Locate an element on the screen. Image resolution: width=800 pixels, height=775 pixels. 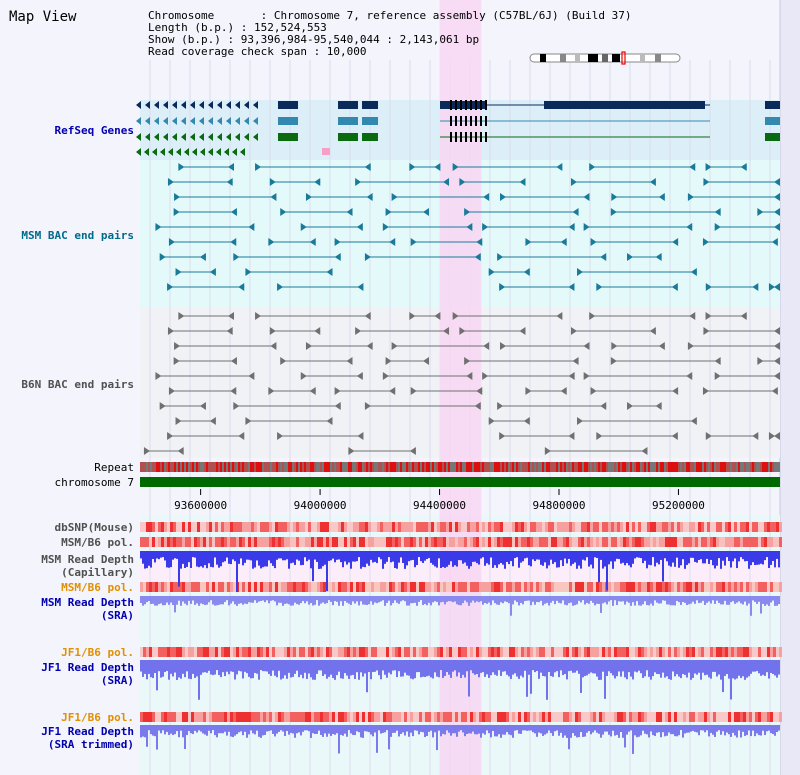
track-label-jf1-pol-2: JF1/B6 pol. is located at coordinates (97, 717).